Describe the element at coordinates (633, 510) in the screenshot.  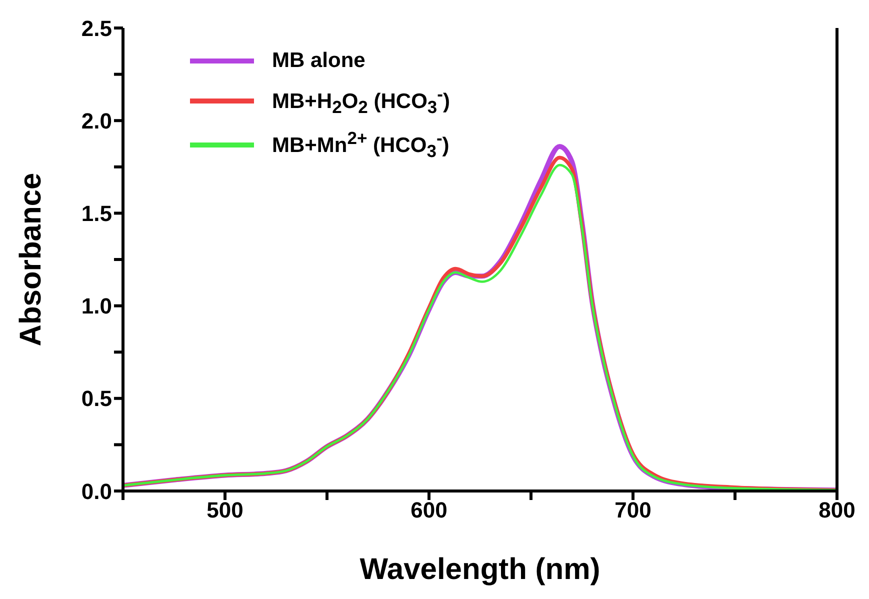
I see `x-tick-label: 700` at that location.